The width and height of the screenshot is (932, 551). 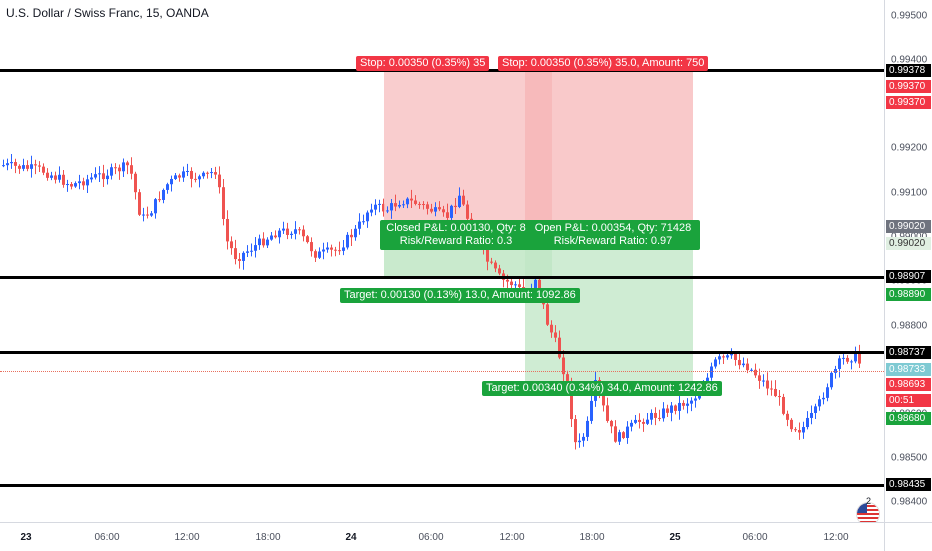 I want to click on position2-pnl-line1: Open P&L: 0.00354, Qty: 71428, so click(x=613, y=228).